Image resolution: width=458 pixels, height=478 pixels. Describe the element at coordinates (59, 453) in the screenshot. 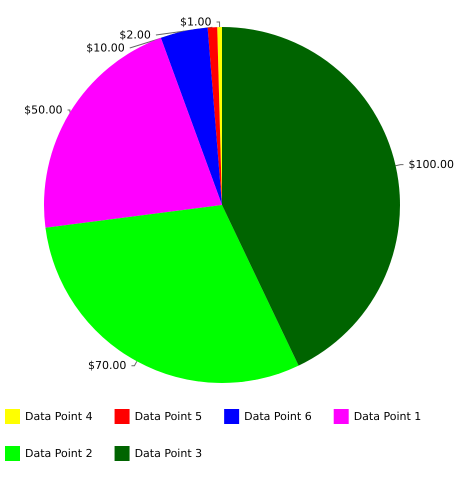

I see `legend-label: Data Point 2` at that location.